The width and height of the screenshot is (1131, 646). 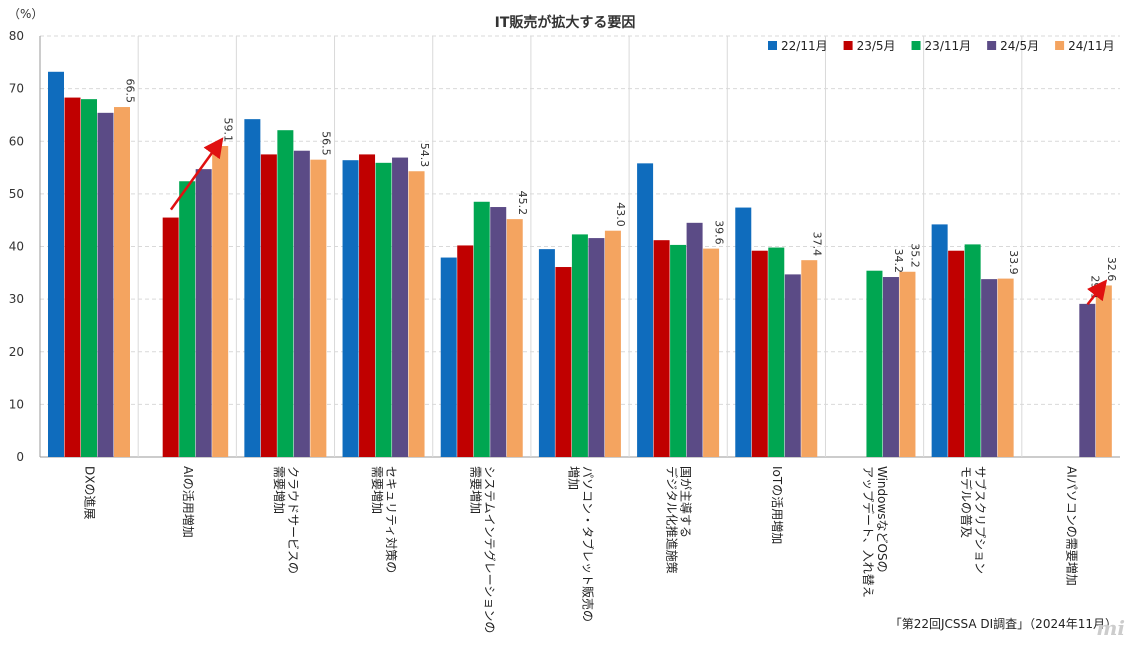 What do you see at coordinates (522, 203) in the screenshot?
I see `data-label: 45.2` at bounding box center [522, 203].